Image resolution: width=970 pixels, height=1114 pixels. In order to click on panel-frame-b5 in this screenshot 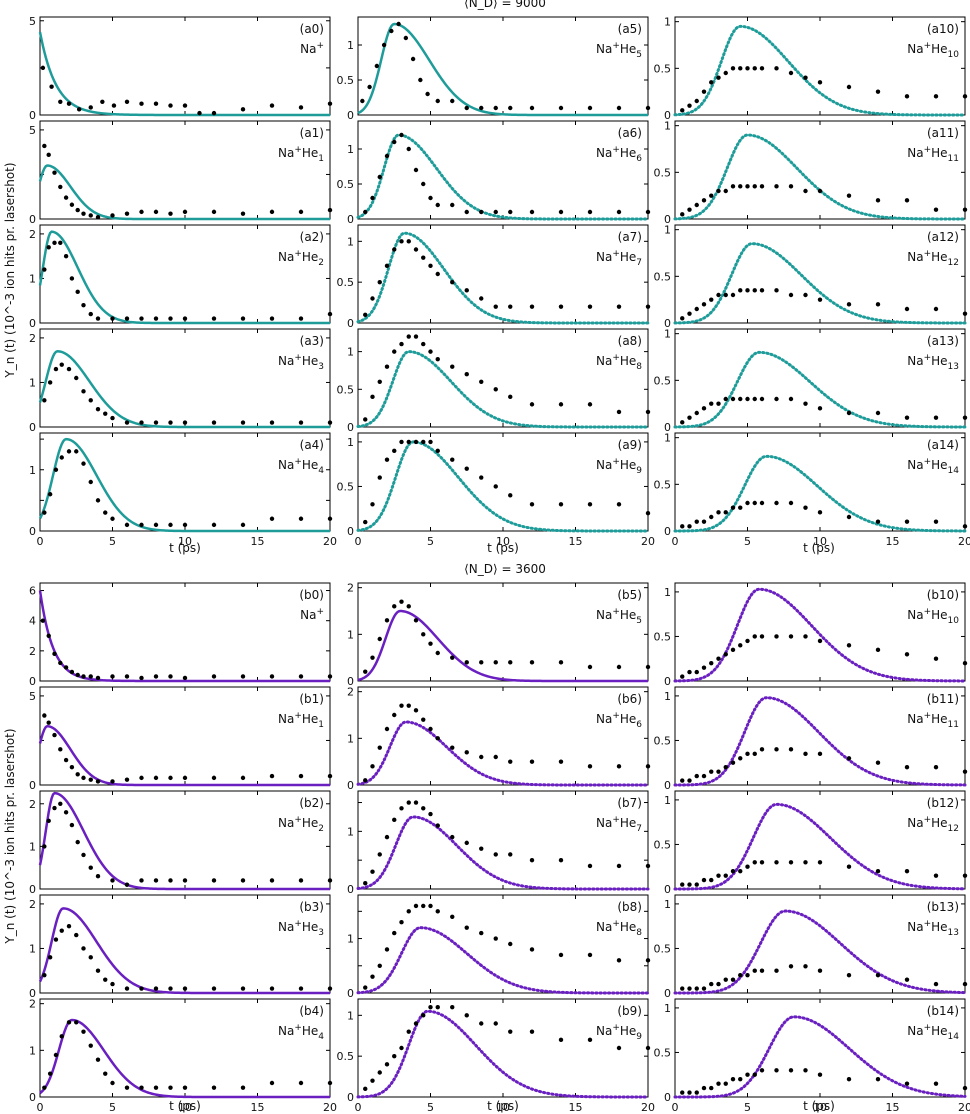, I will do `click(503, 632)`.